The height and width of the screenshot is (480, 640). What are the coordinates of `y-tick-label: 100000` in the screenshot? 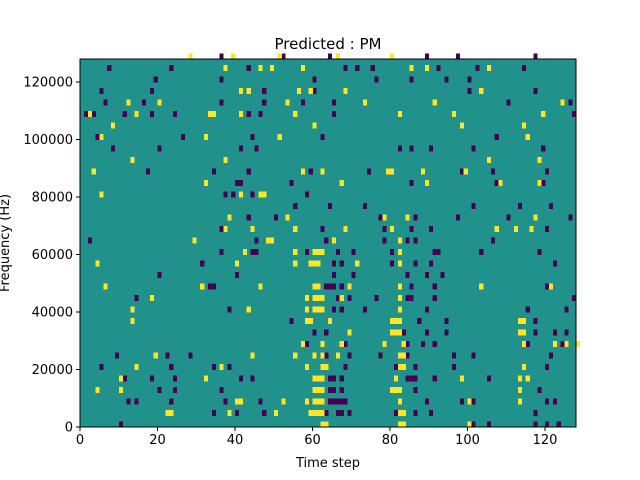 It's located at (48, 140).